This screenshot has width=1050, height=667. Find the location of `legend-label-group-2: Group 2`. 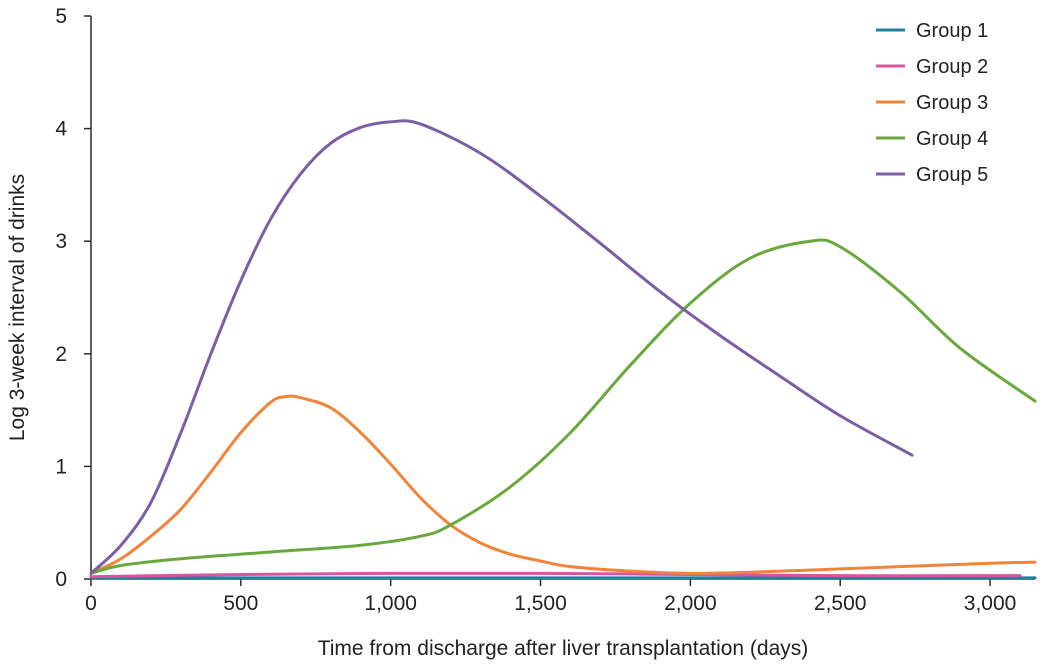

legend-label-group-2: Group 2 is located at coordinates (952, 67).